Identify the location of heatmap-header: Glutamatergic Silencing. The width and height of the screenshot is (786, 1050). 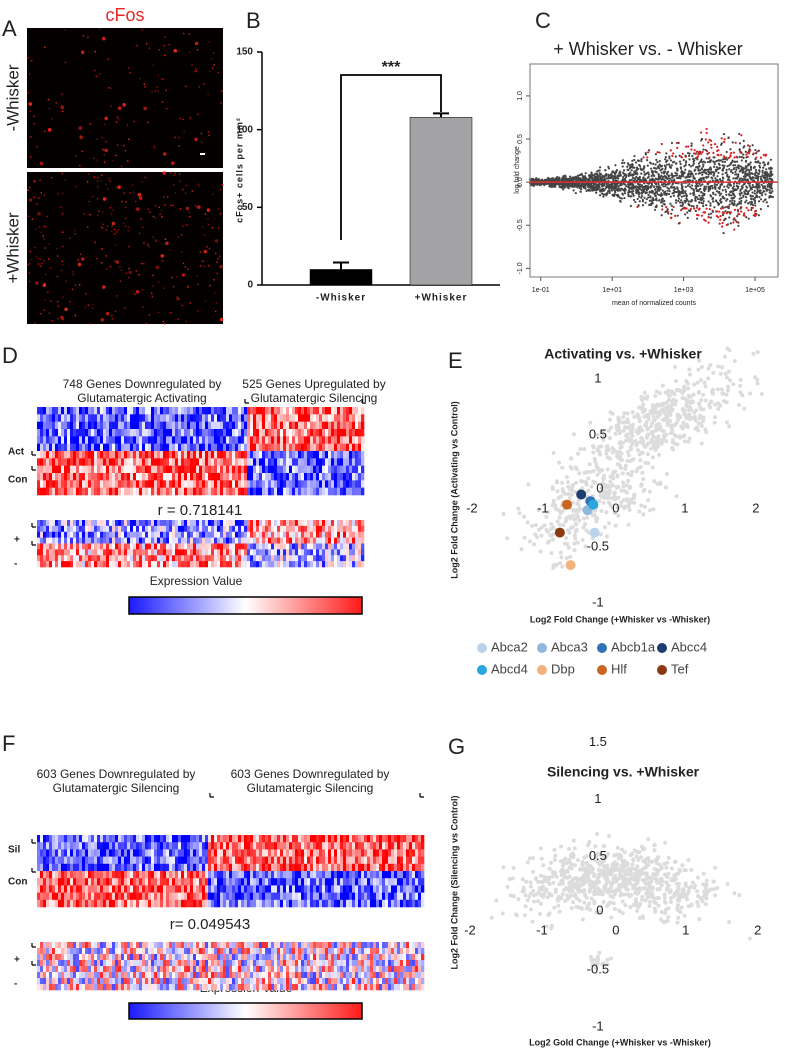
(310, 788).